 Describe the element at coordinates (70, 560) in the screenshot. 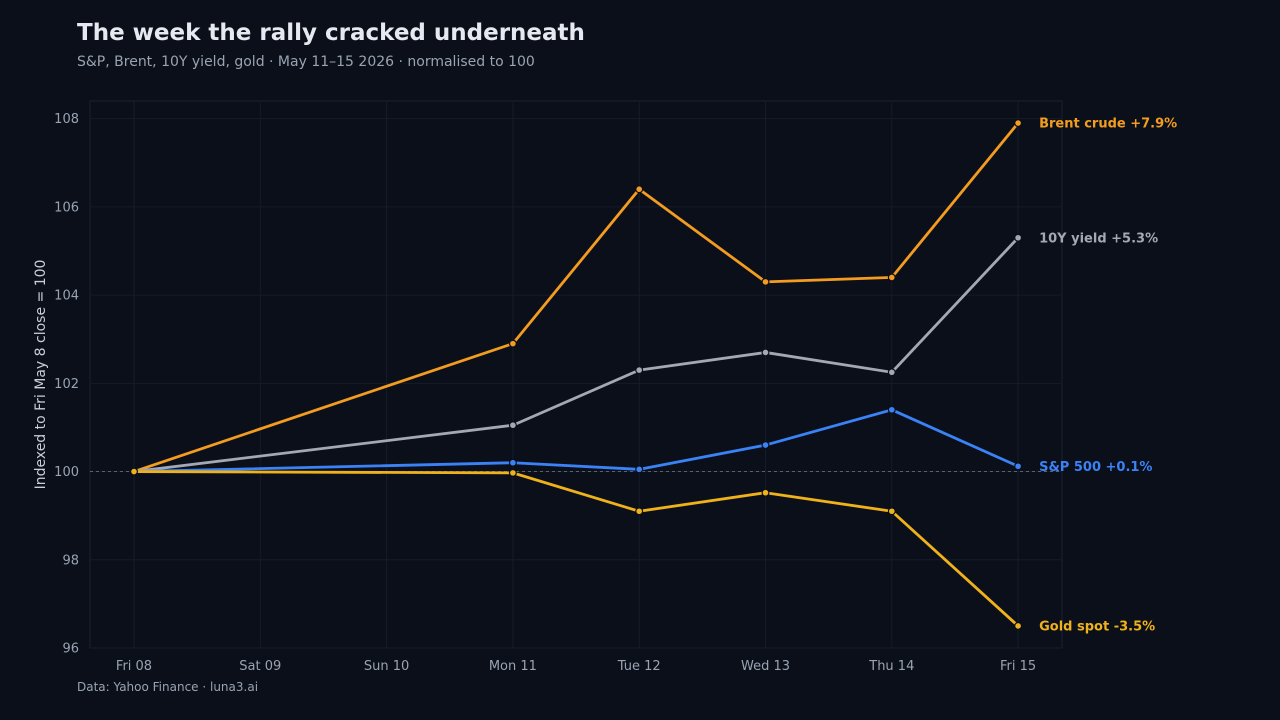

I see `y-tick-label: 98` at that location.